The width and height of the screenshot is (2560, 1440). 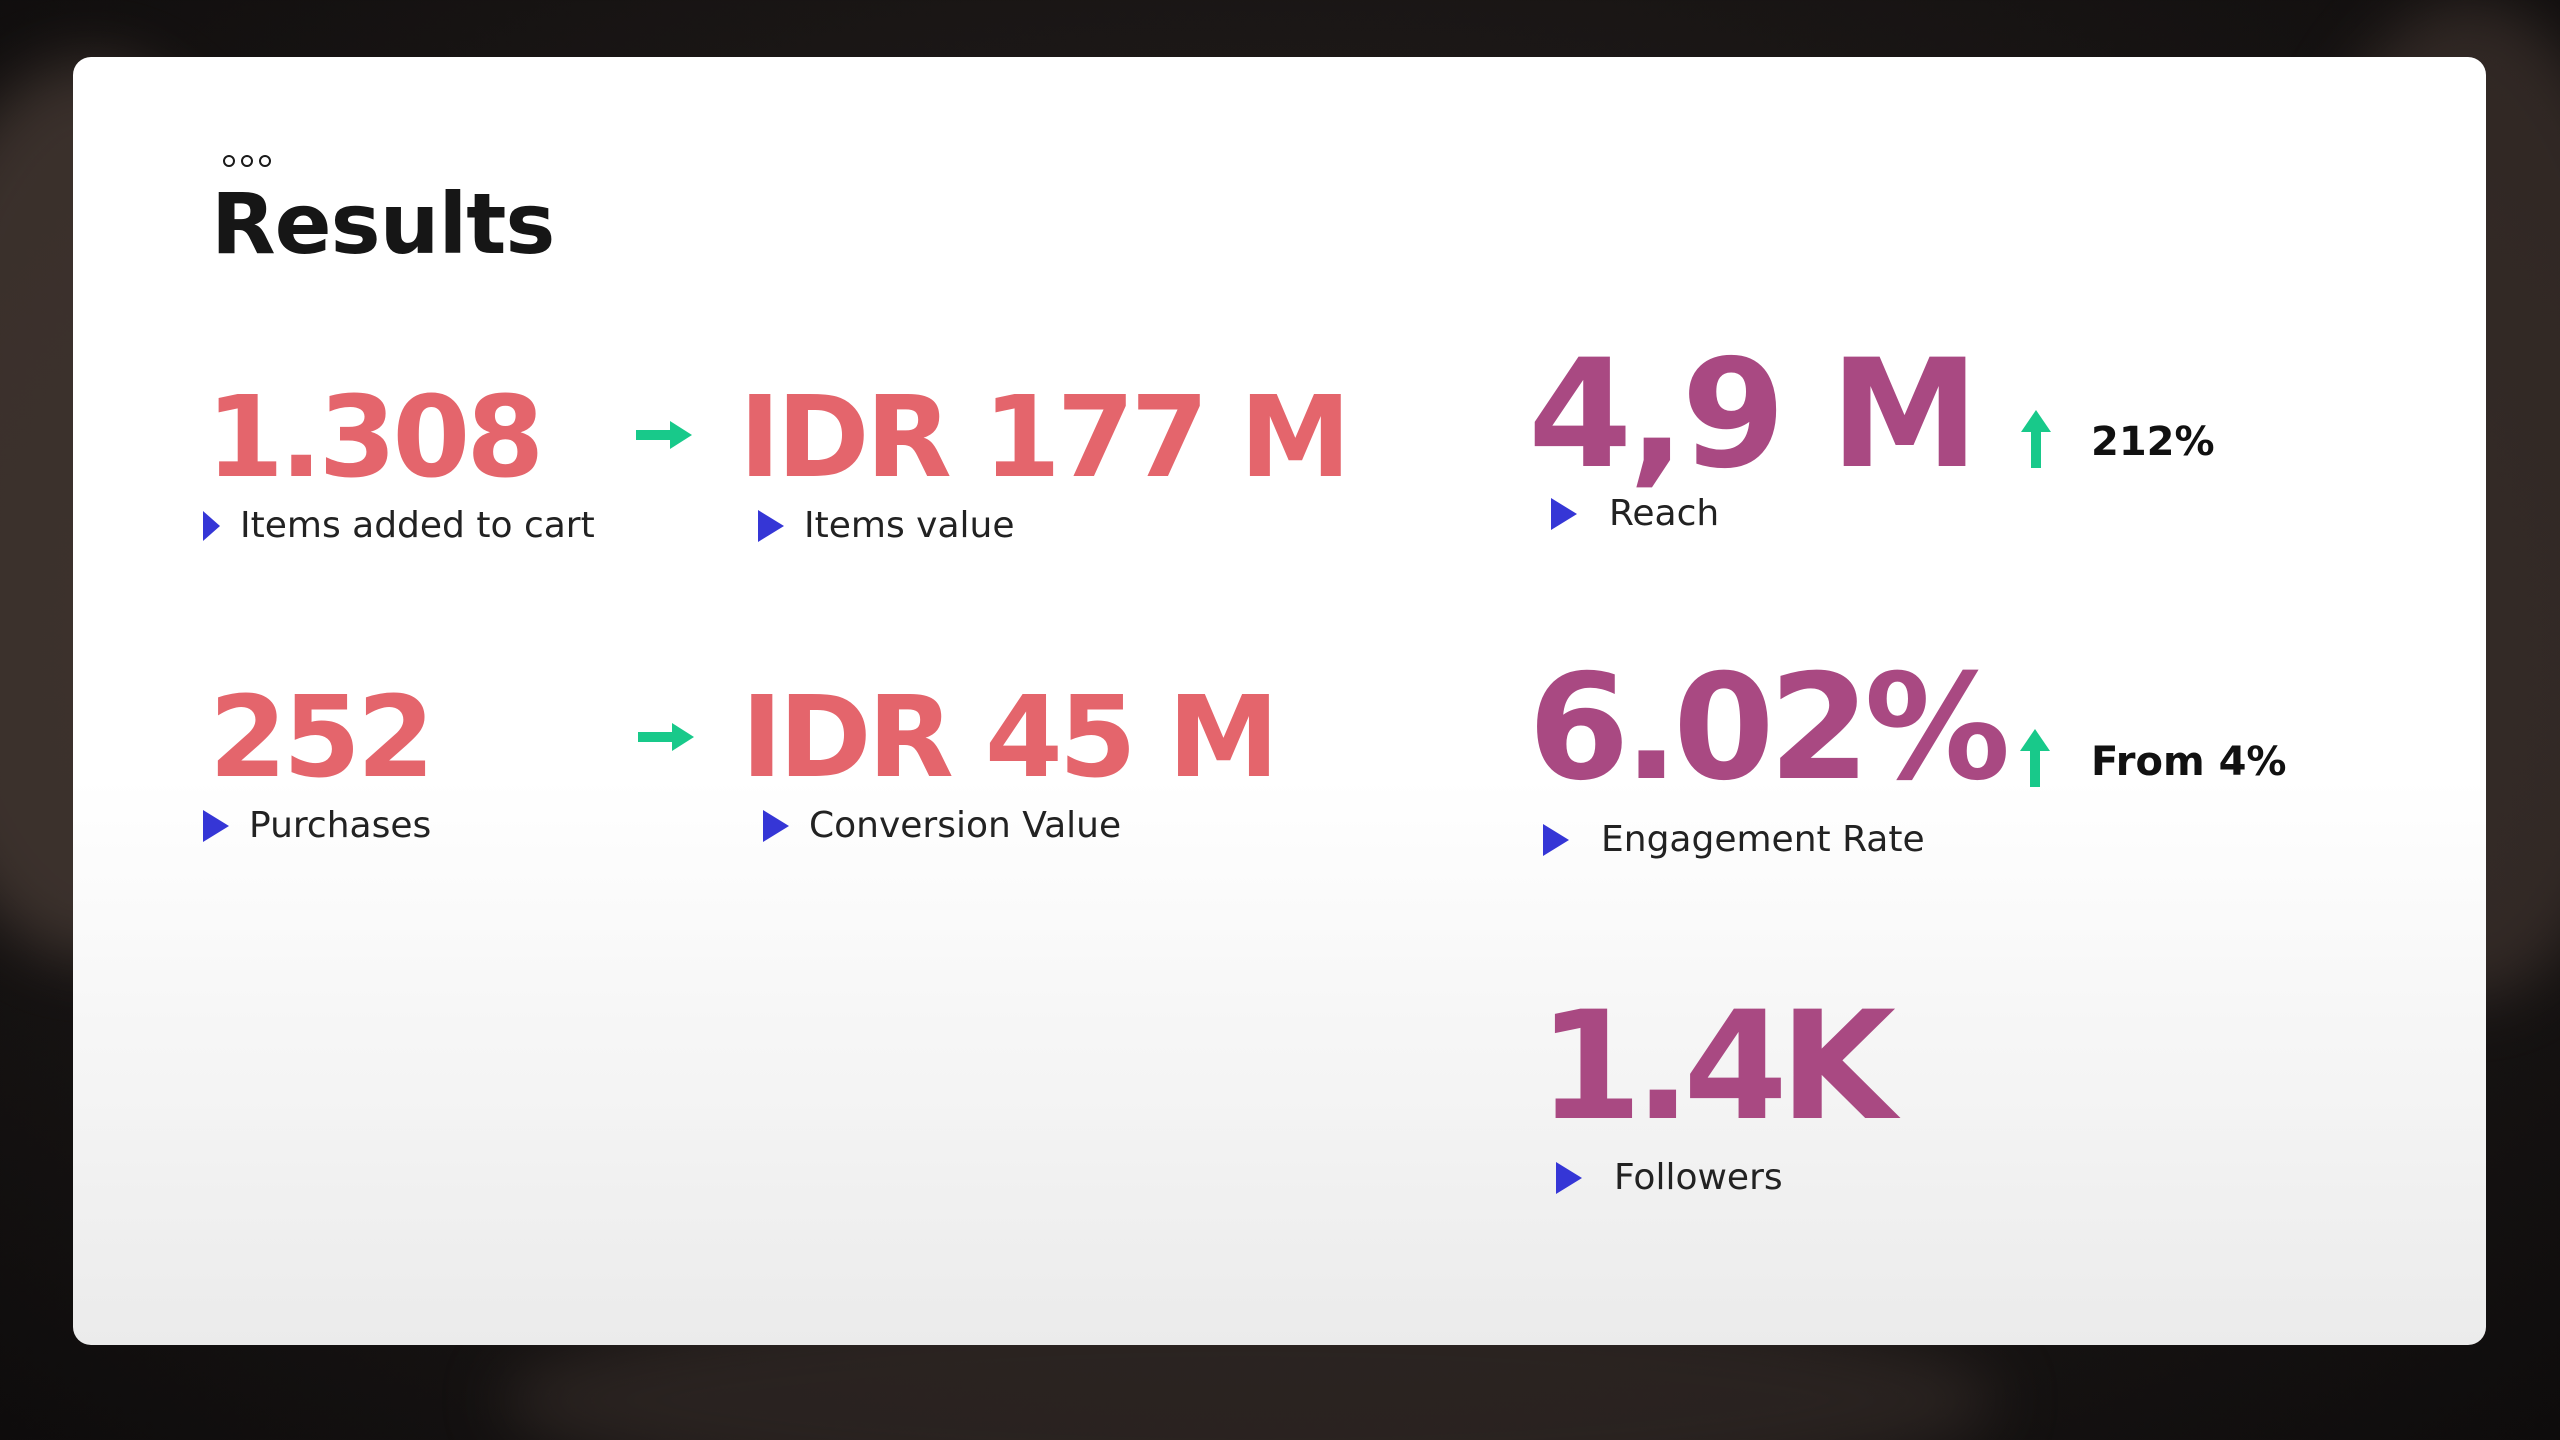 I want to click on followers-label-text: Followers, so click(x=1698, y=1177).